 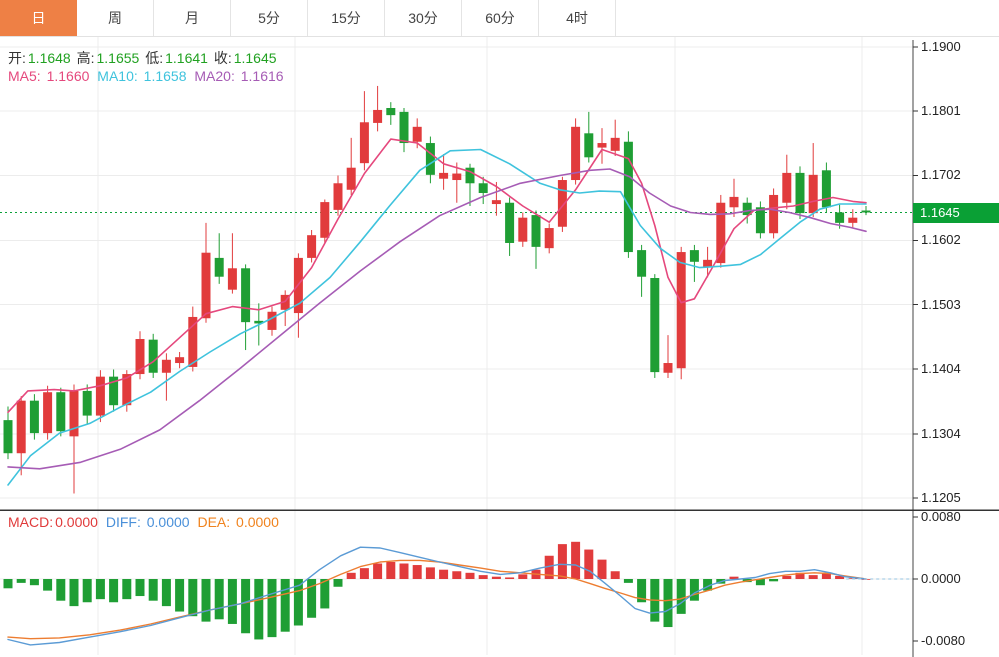 I want to click on tab-day: 日, so click(x=38, y=18).